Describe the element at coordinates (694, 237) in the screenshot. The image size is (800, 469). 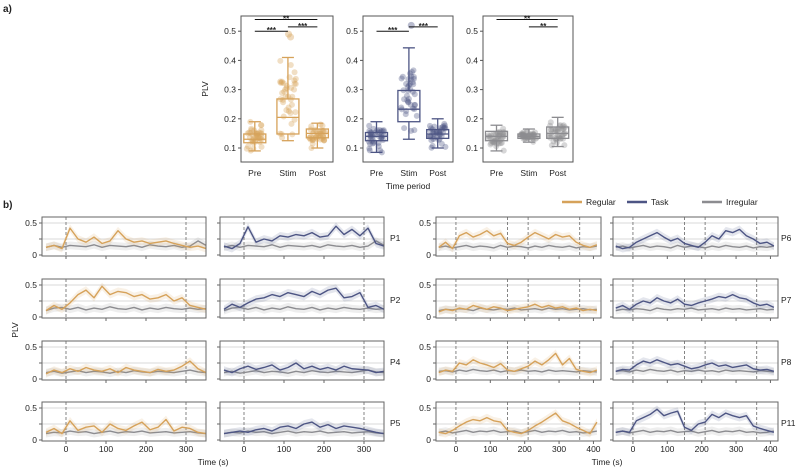
I see `timeseries-panel-p6-task` at that location.